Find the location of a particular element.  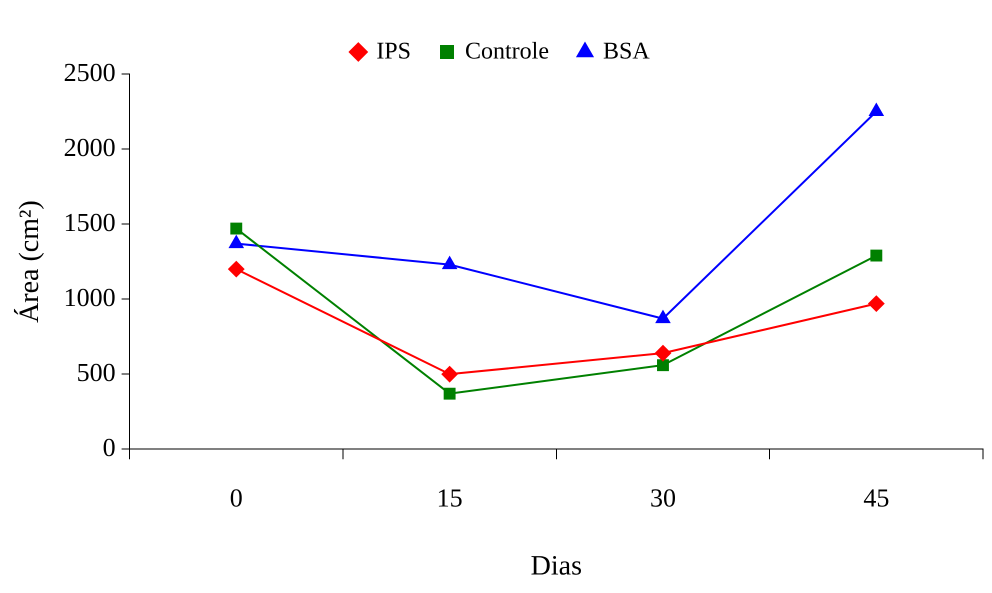

legend-label: IPS is located at coordinates (394, 51).